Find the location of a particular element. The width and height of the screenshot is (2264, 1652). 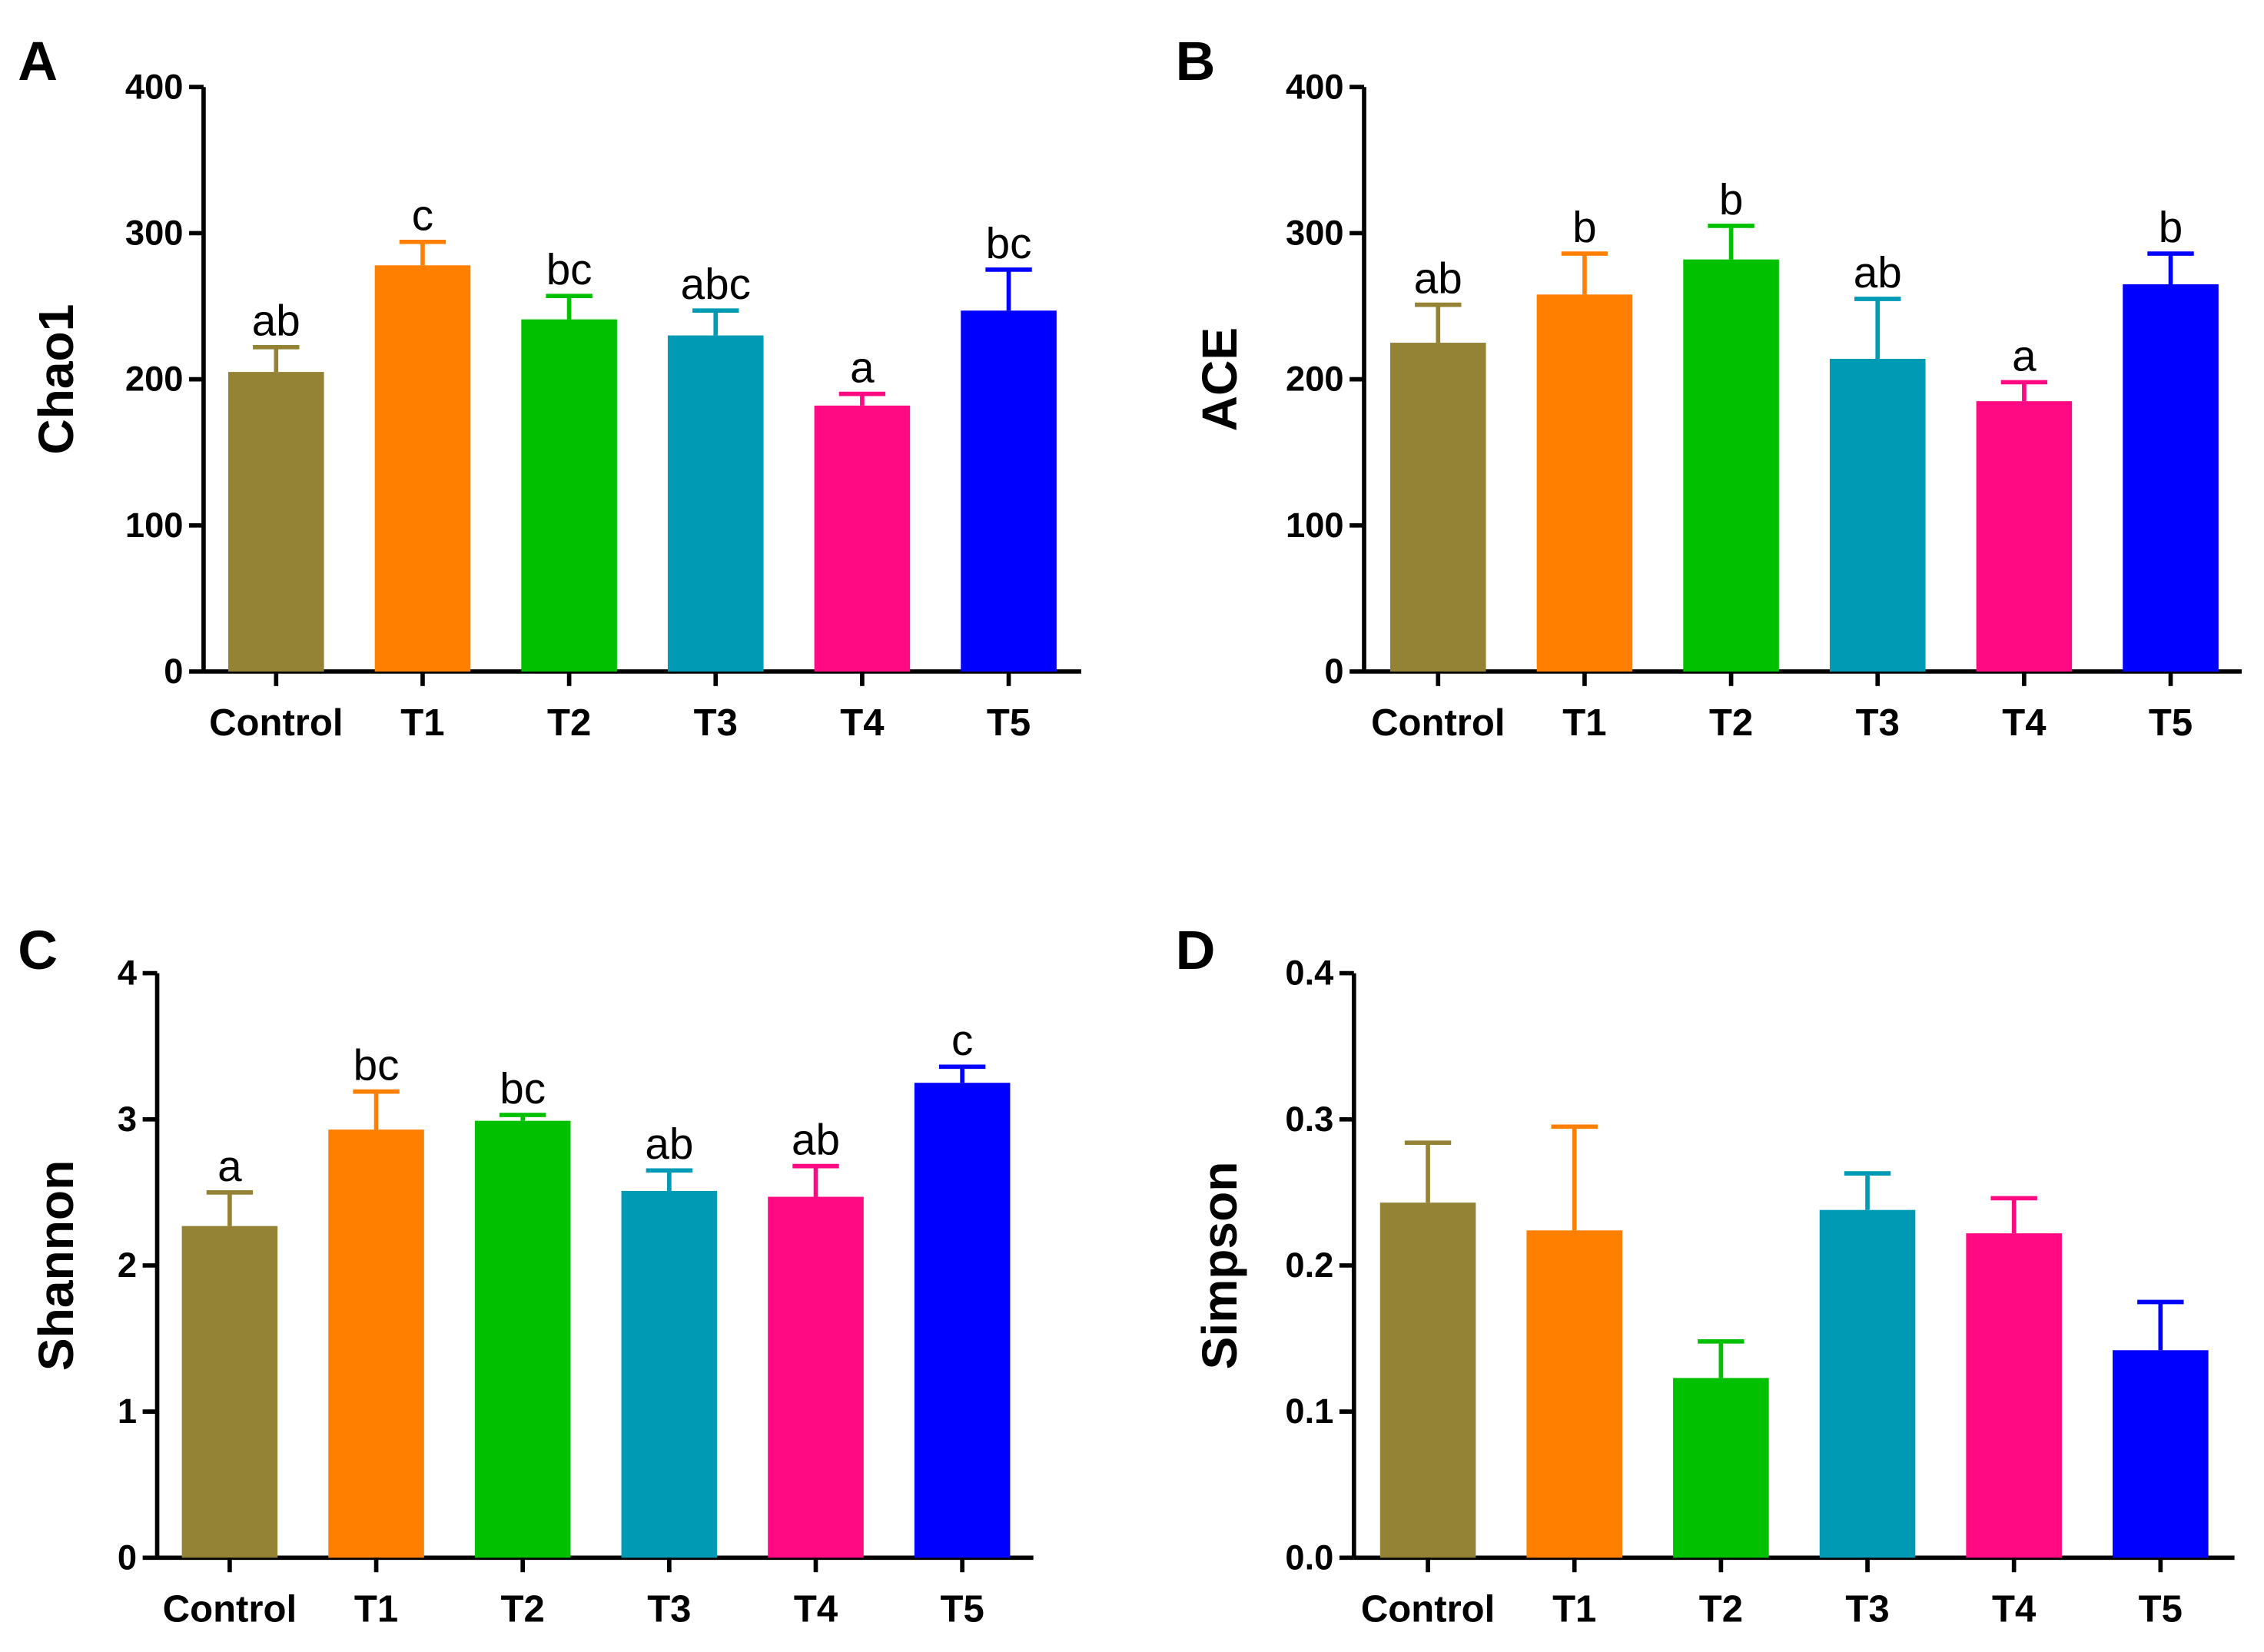

panel-letter: C is located at coordinates (38, 950).